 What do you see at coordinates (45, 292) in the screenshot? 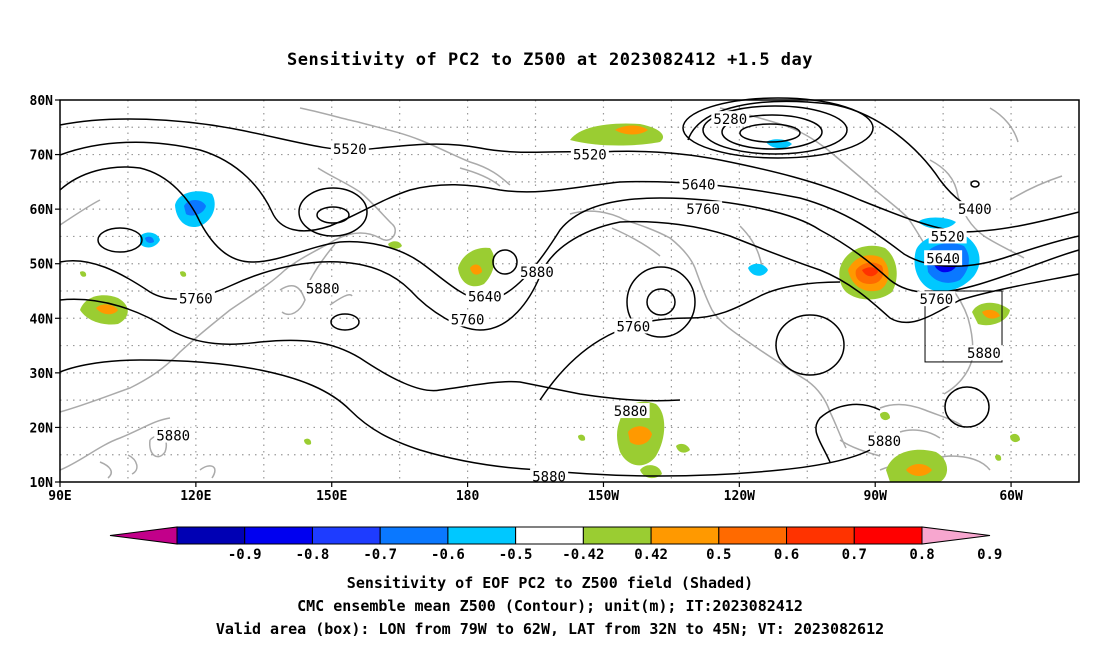
I see `latitude-tick-labels: 80N 70N 60N 50N 40N 30N 20N 10N` at bounding box center [45, 292].